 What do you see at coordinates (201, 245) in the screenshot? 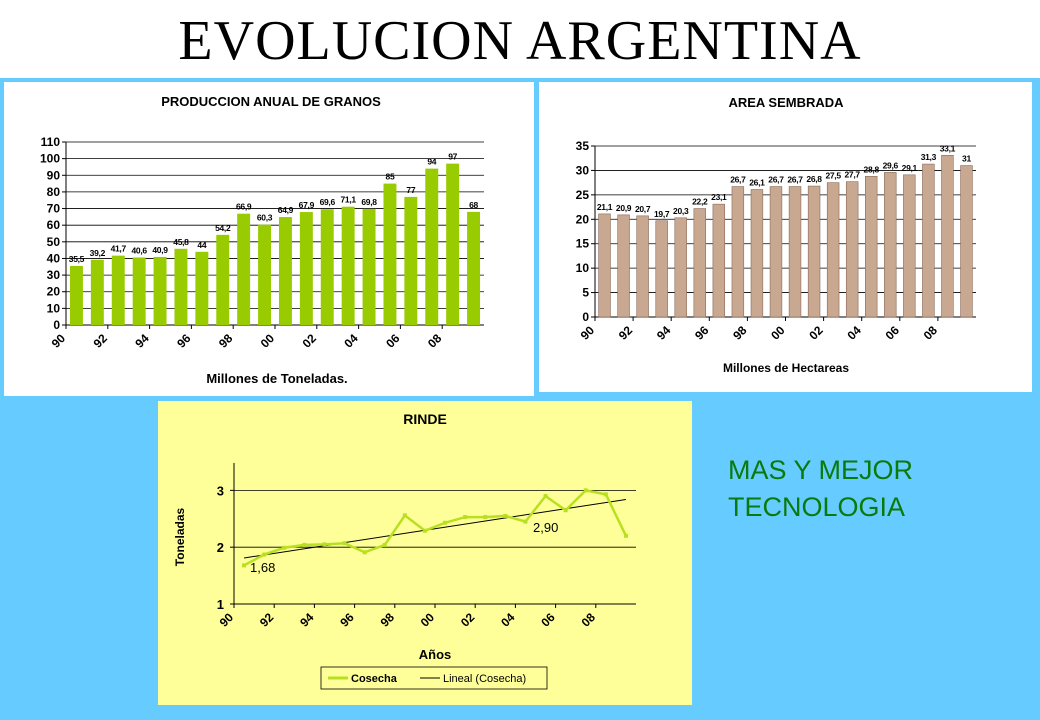
I see `data-label: 44` at bounding box center [201, 245].